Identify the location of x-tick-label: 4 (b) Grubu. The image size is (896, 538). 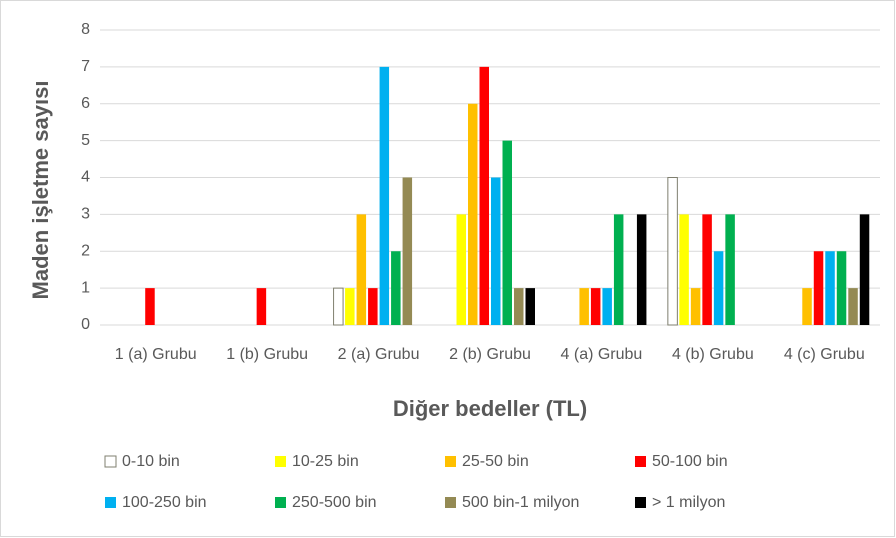
(713, 354).